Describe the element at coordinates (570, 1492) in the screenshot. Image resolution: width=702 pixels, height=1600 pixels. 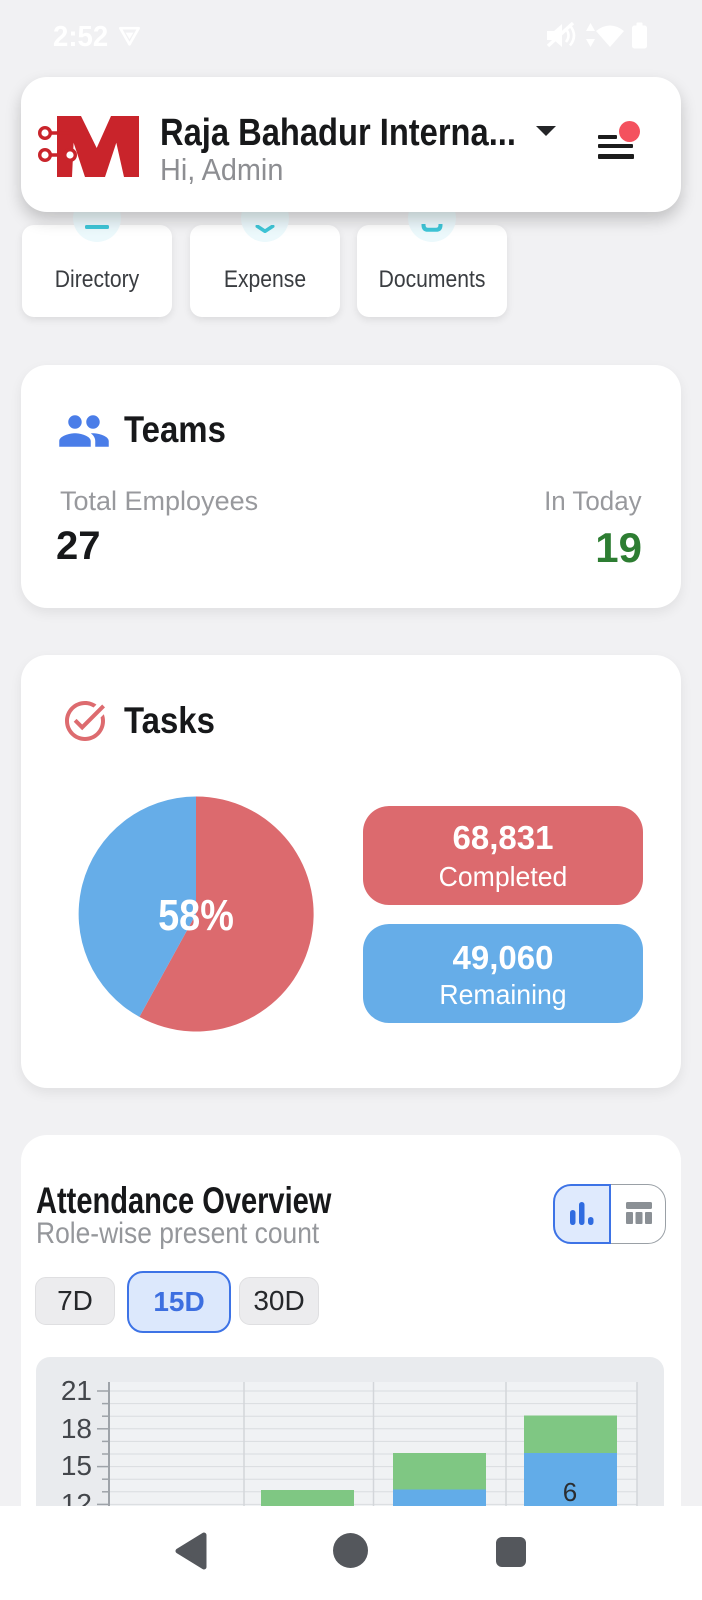
I see `svg-text: 6` at that location.